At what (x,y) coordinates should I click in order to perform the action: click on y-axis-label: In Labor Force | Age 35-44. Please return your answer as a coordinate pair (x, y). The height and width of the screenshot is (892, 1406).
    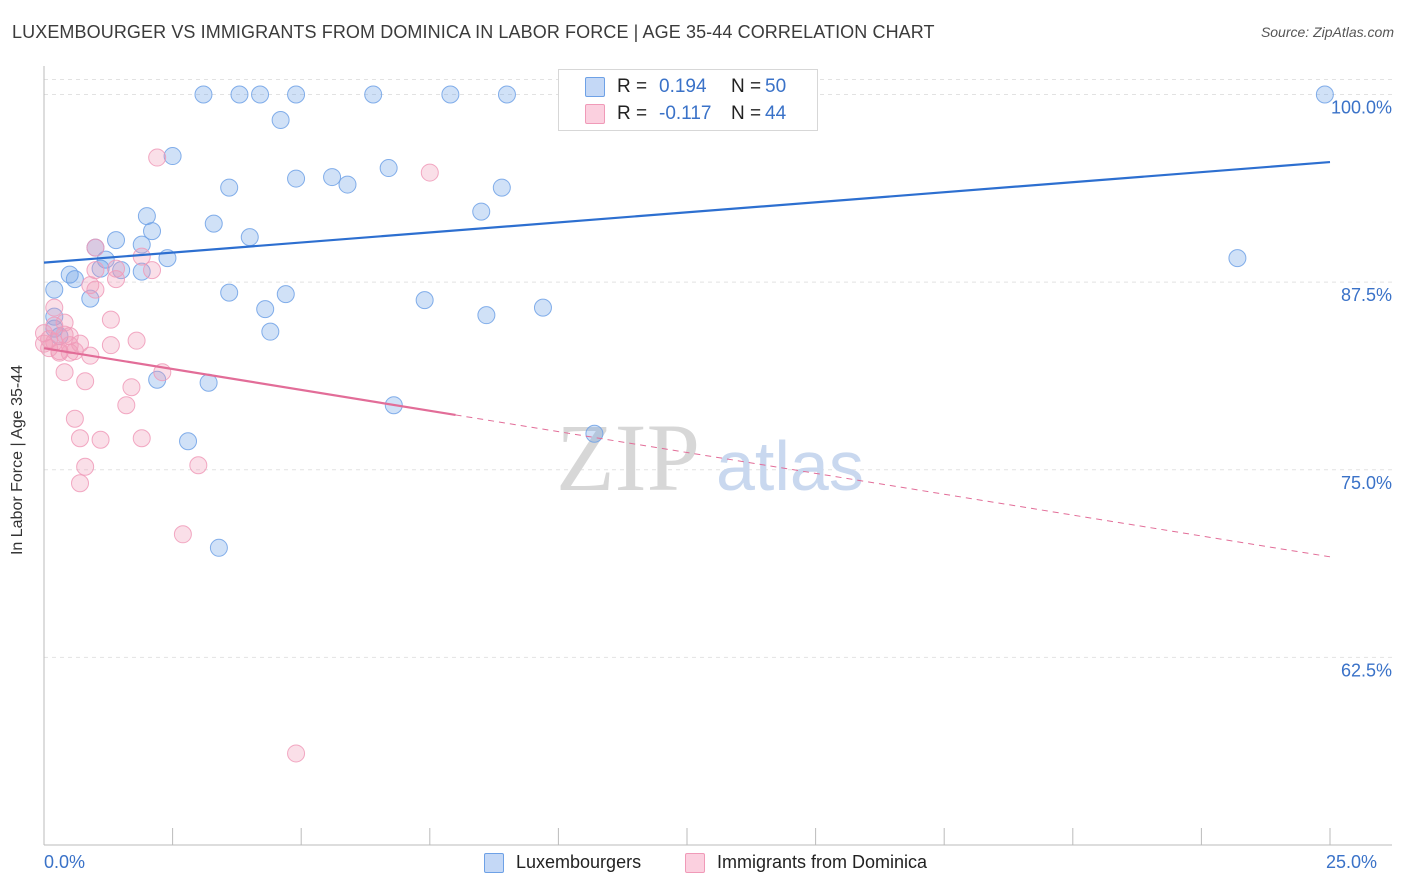
    Looking at the image, I should click on (17, 460).